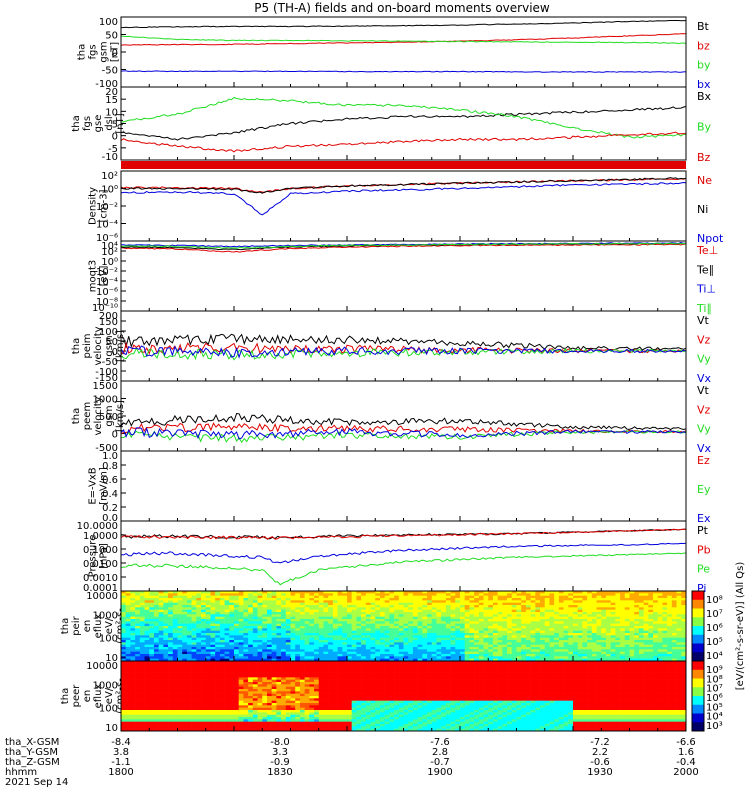 This screenshot has width=750, height=800. Describe the element at coordinates (403, 52) in the screenshot. I see `panel-frame` at that location.